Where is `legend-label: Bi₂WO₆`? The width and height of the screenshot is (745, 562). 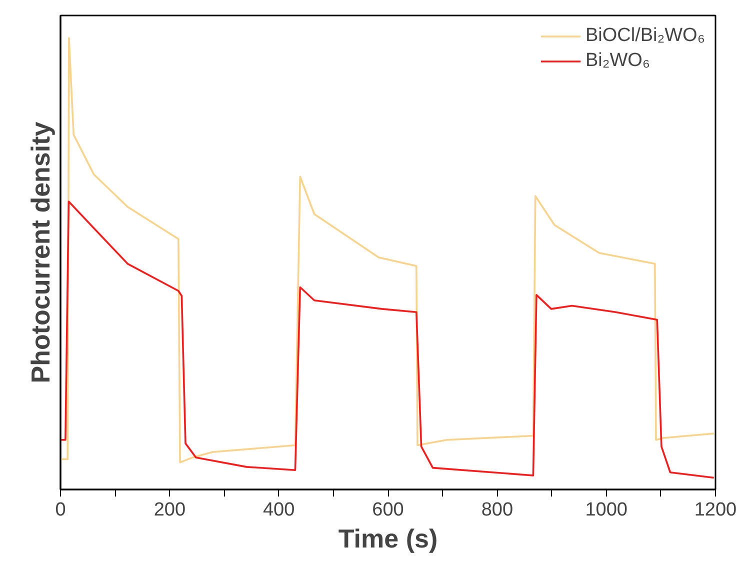
legend-label: Bi₂WO₆ is located at coordinates (617, 61).